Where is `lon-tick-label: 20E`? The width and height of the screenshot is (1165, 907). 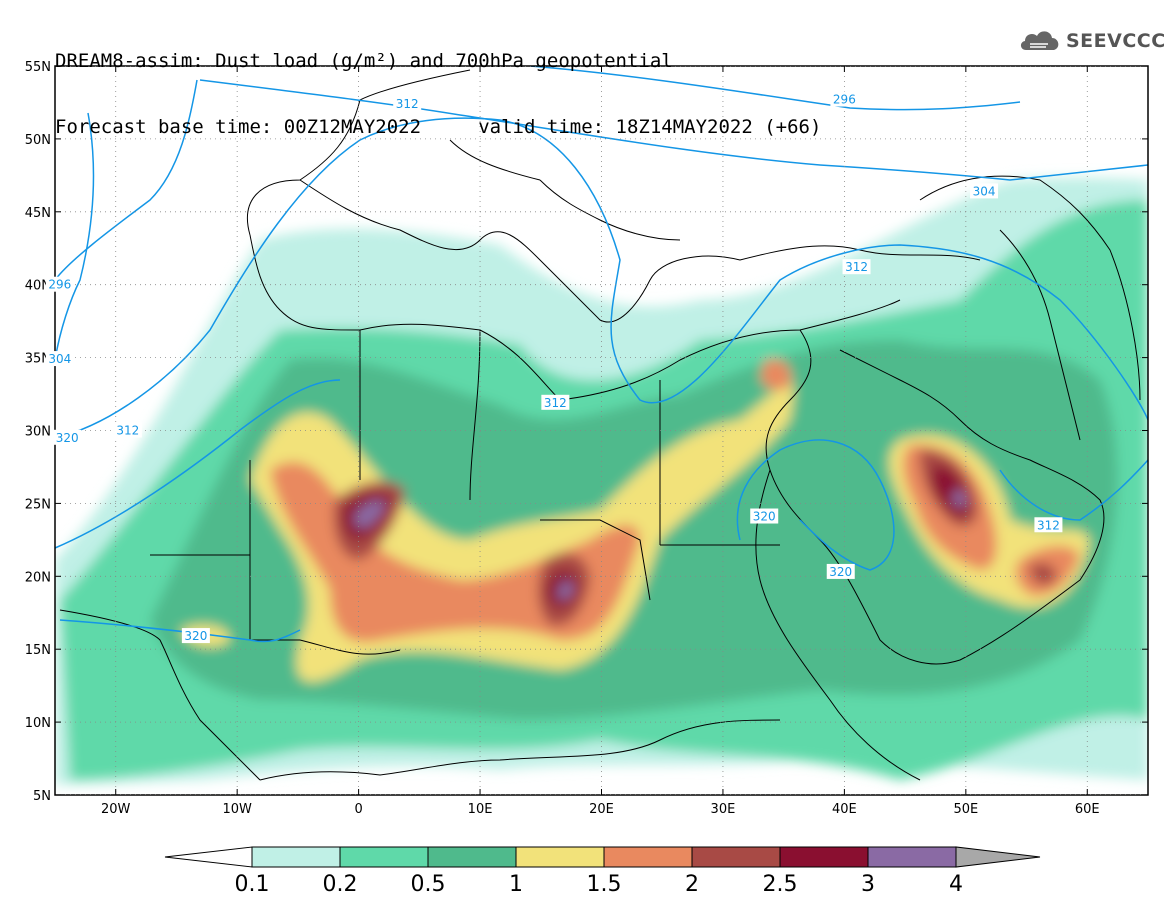
lon-tick-label: 20E is located at coordinates (601, 809).